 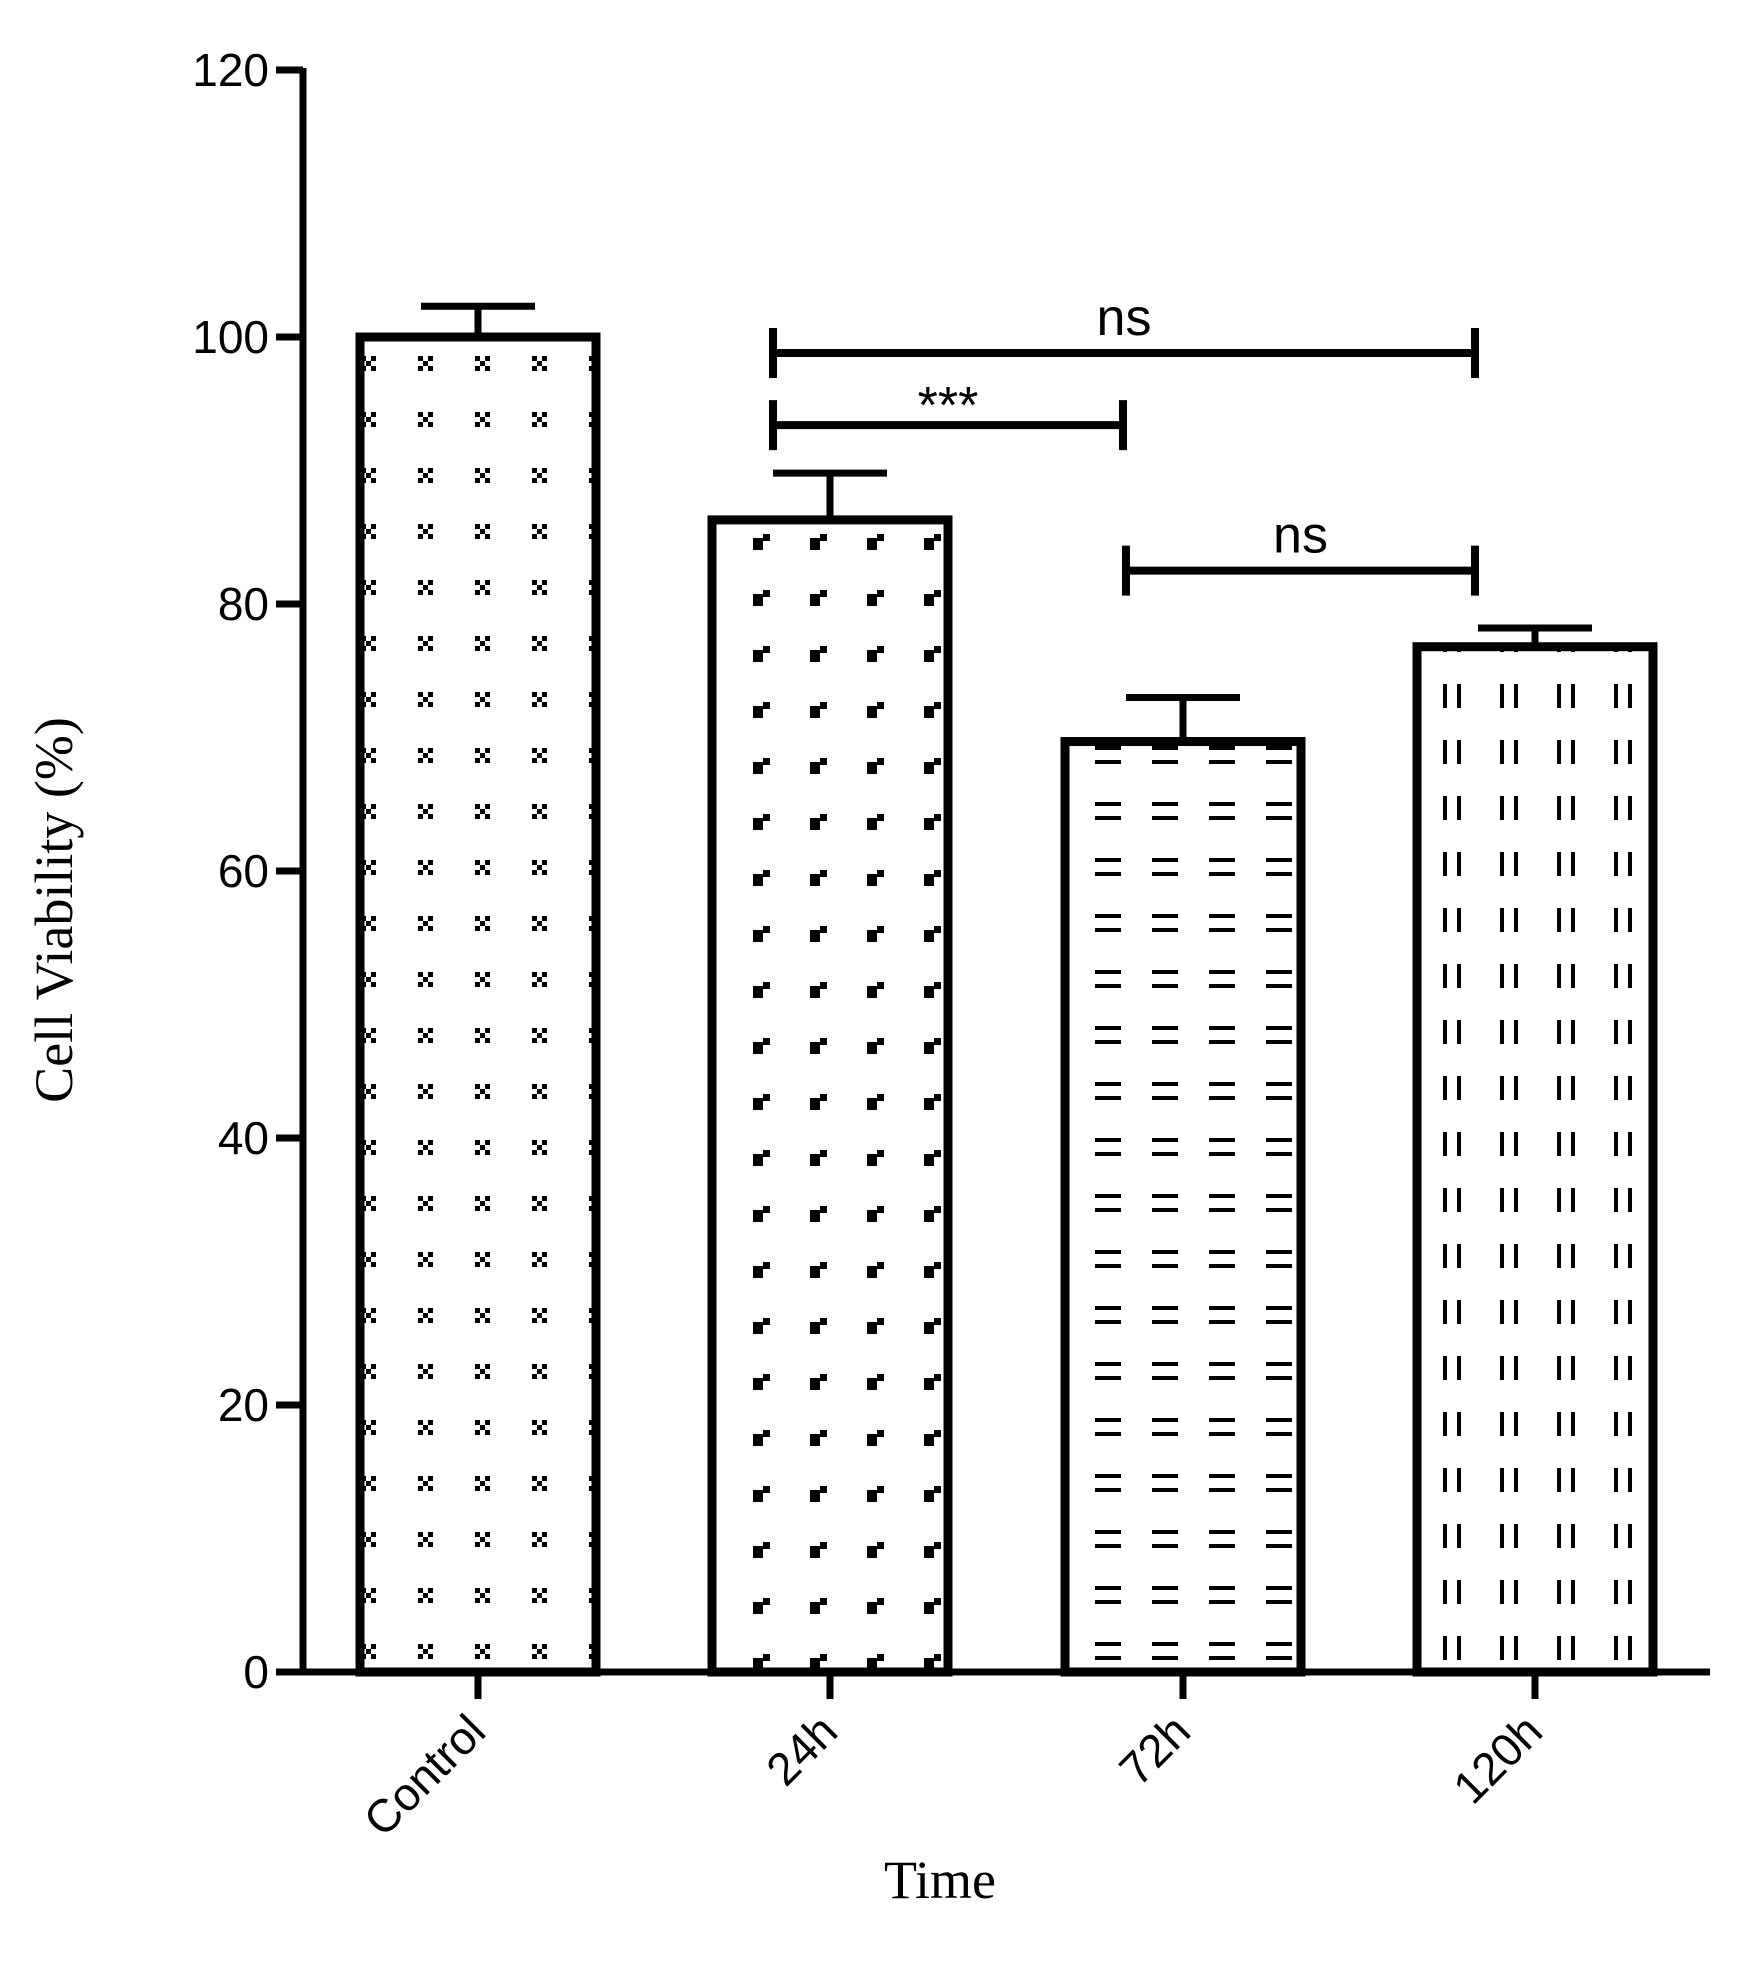 What do you see at coordinates (1497, 1758) in the screenshot?
I see `x-tick-label-120h: 120h` at bounding box center [1497, 1758].